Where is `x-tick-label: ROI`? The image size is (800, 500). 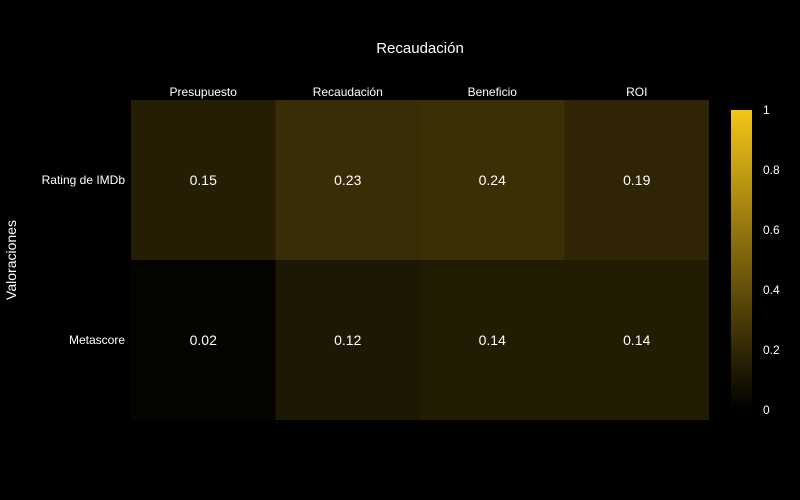
x-tick-label: ROI is located at coordinates (636, 92).